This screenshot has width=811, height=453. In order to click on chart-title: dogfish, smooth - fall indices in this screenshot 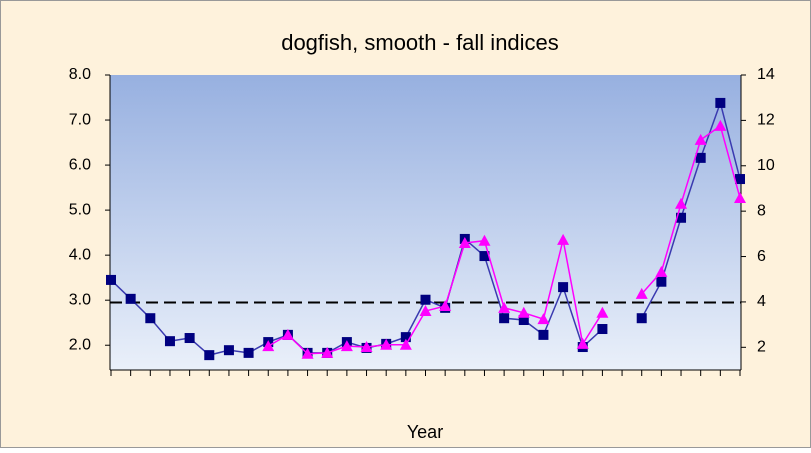, I will do `click(420, 42)`.